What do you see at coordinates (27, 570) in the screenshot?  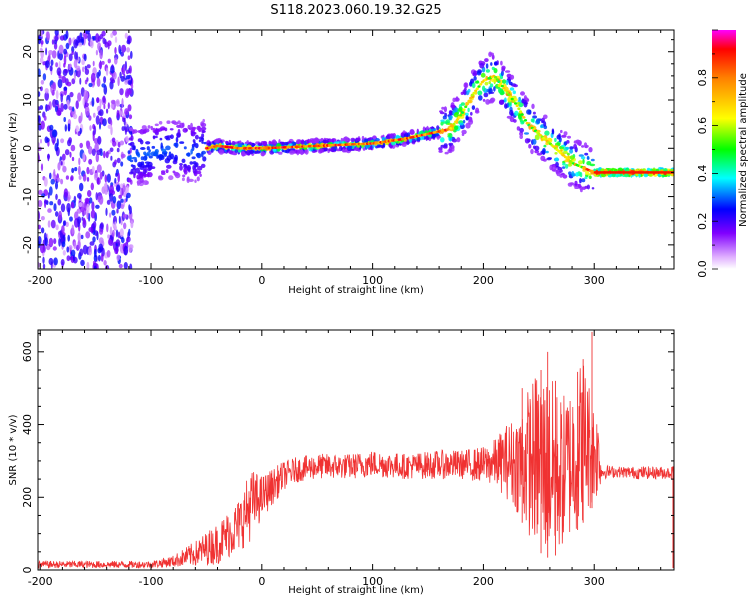 I see `y-tick-label: 0` at bounding box center [27, 570].